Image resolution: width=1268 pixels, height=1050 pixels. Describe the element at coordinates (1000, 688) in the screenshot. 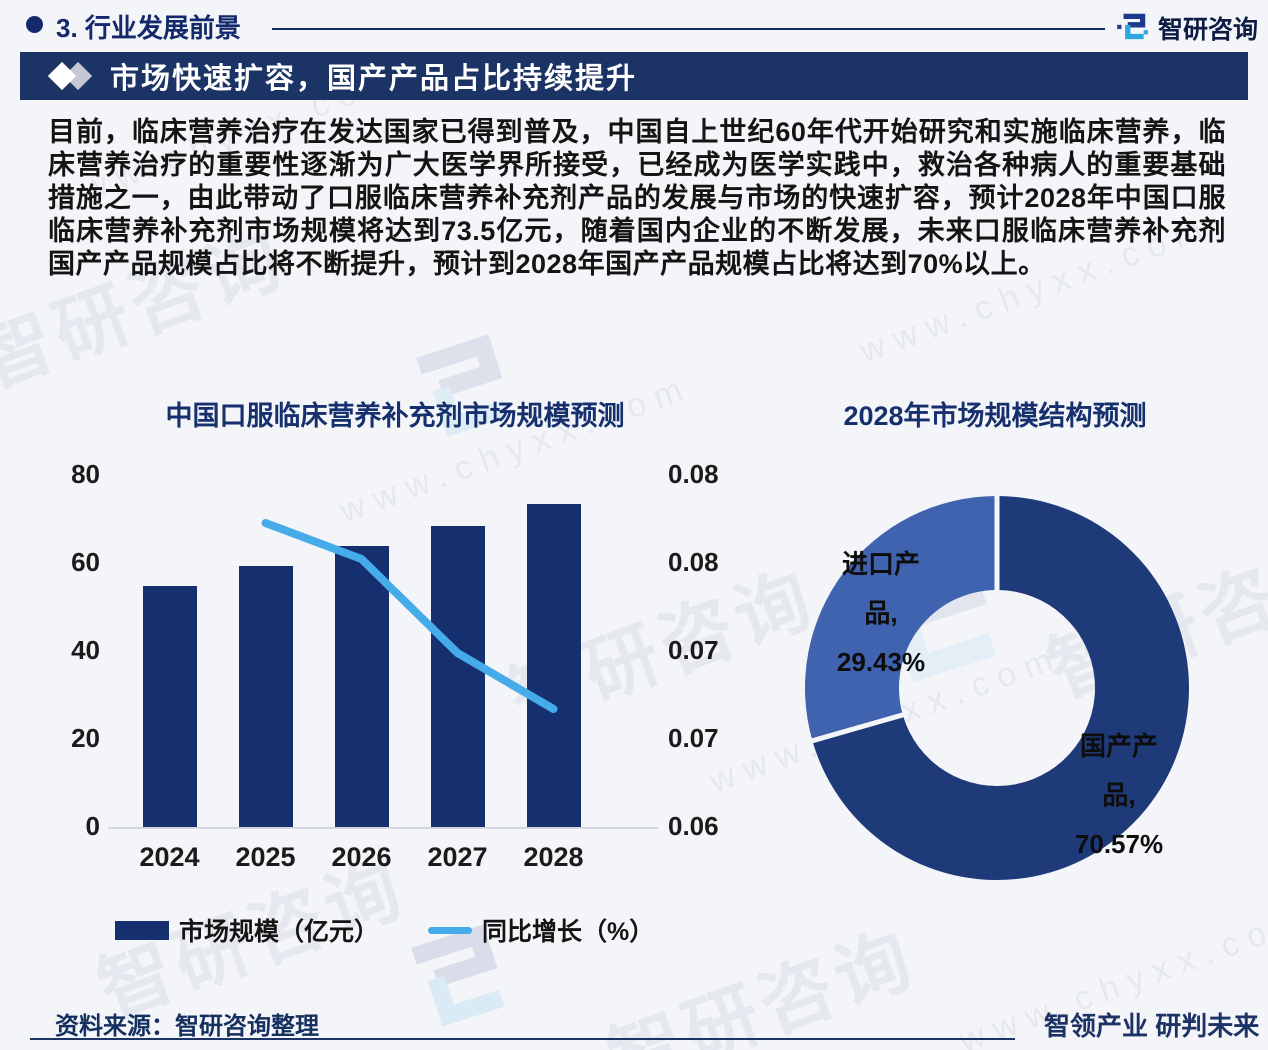

I see `donut-slice-国产产品` at that location.